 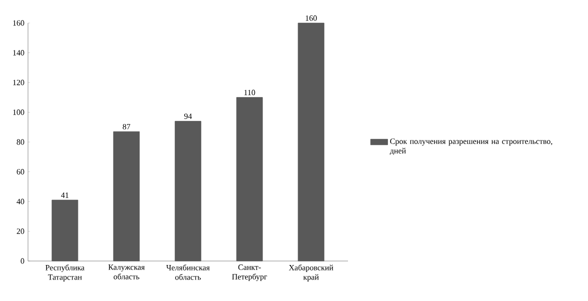 I want to click on x-tick-label: Челябинская область, so click(x=188, y=272).